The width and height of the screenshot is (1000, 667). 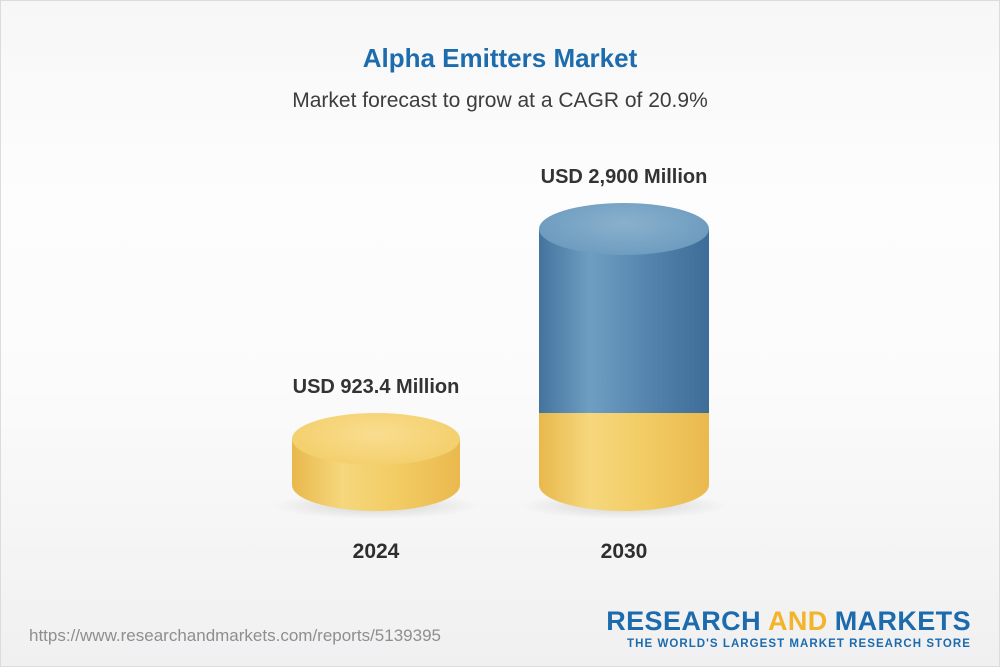 What do you see at coordinates (797, 620) in the screenshot?
I see `logo-word-and: AND` at bounding box center [797, 620].